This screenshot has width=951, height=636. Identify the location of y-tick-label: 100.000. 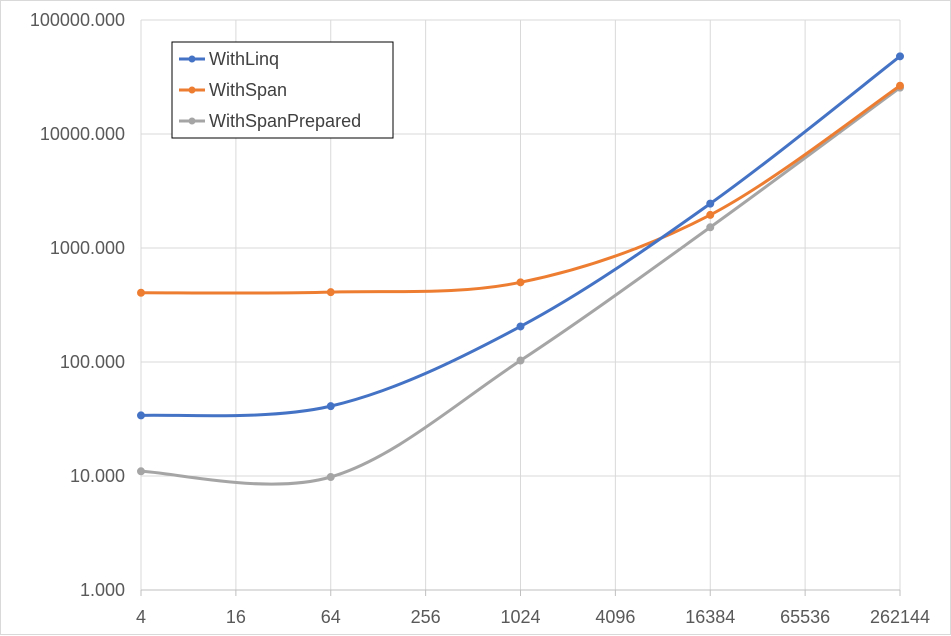
(92, 362).